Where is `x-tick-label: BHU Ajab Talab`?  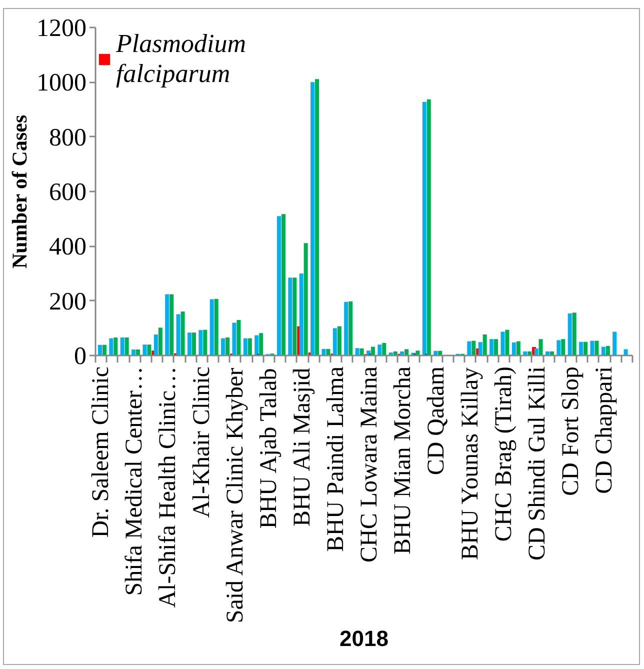
x-tick-label: BHU Ajab Talab is located at coordinates (269, 448).